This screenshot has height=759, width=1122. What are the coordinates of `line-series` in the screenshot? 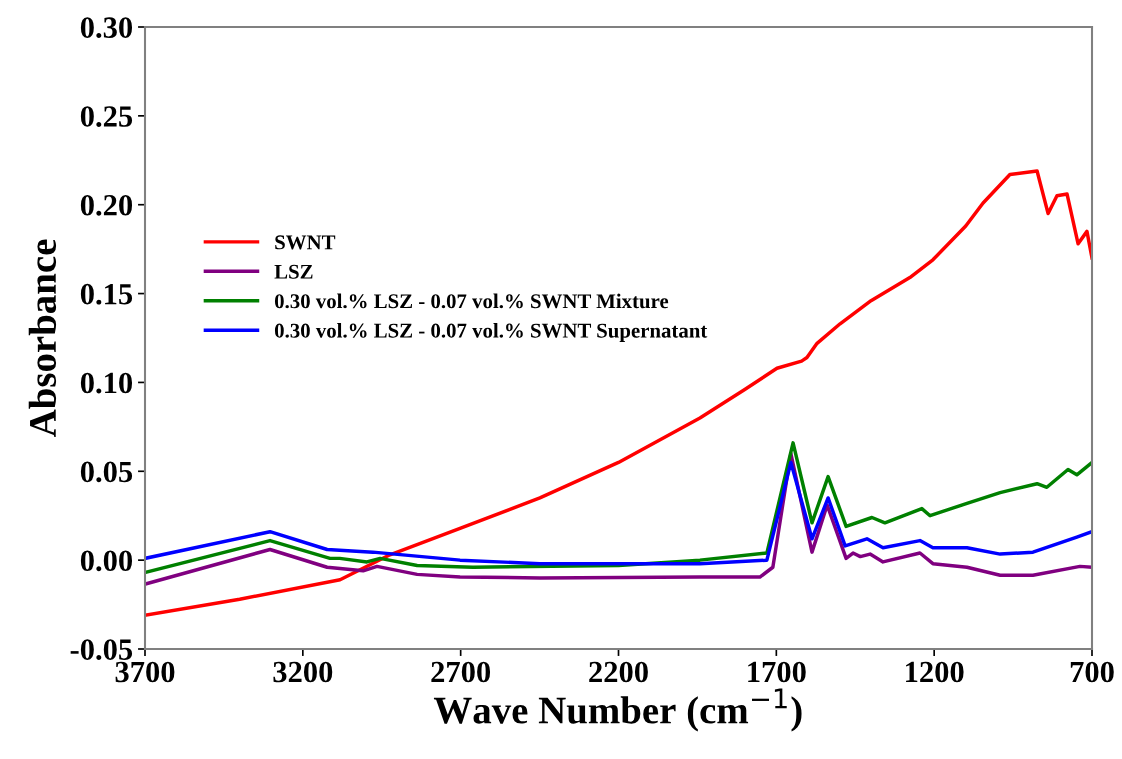 It's located at (618, 513).